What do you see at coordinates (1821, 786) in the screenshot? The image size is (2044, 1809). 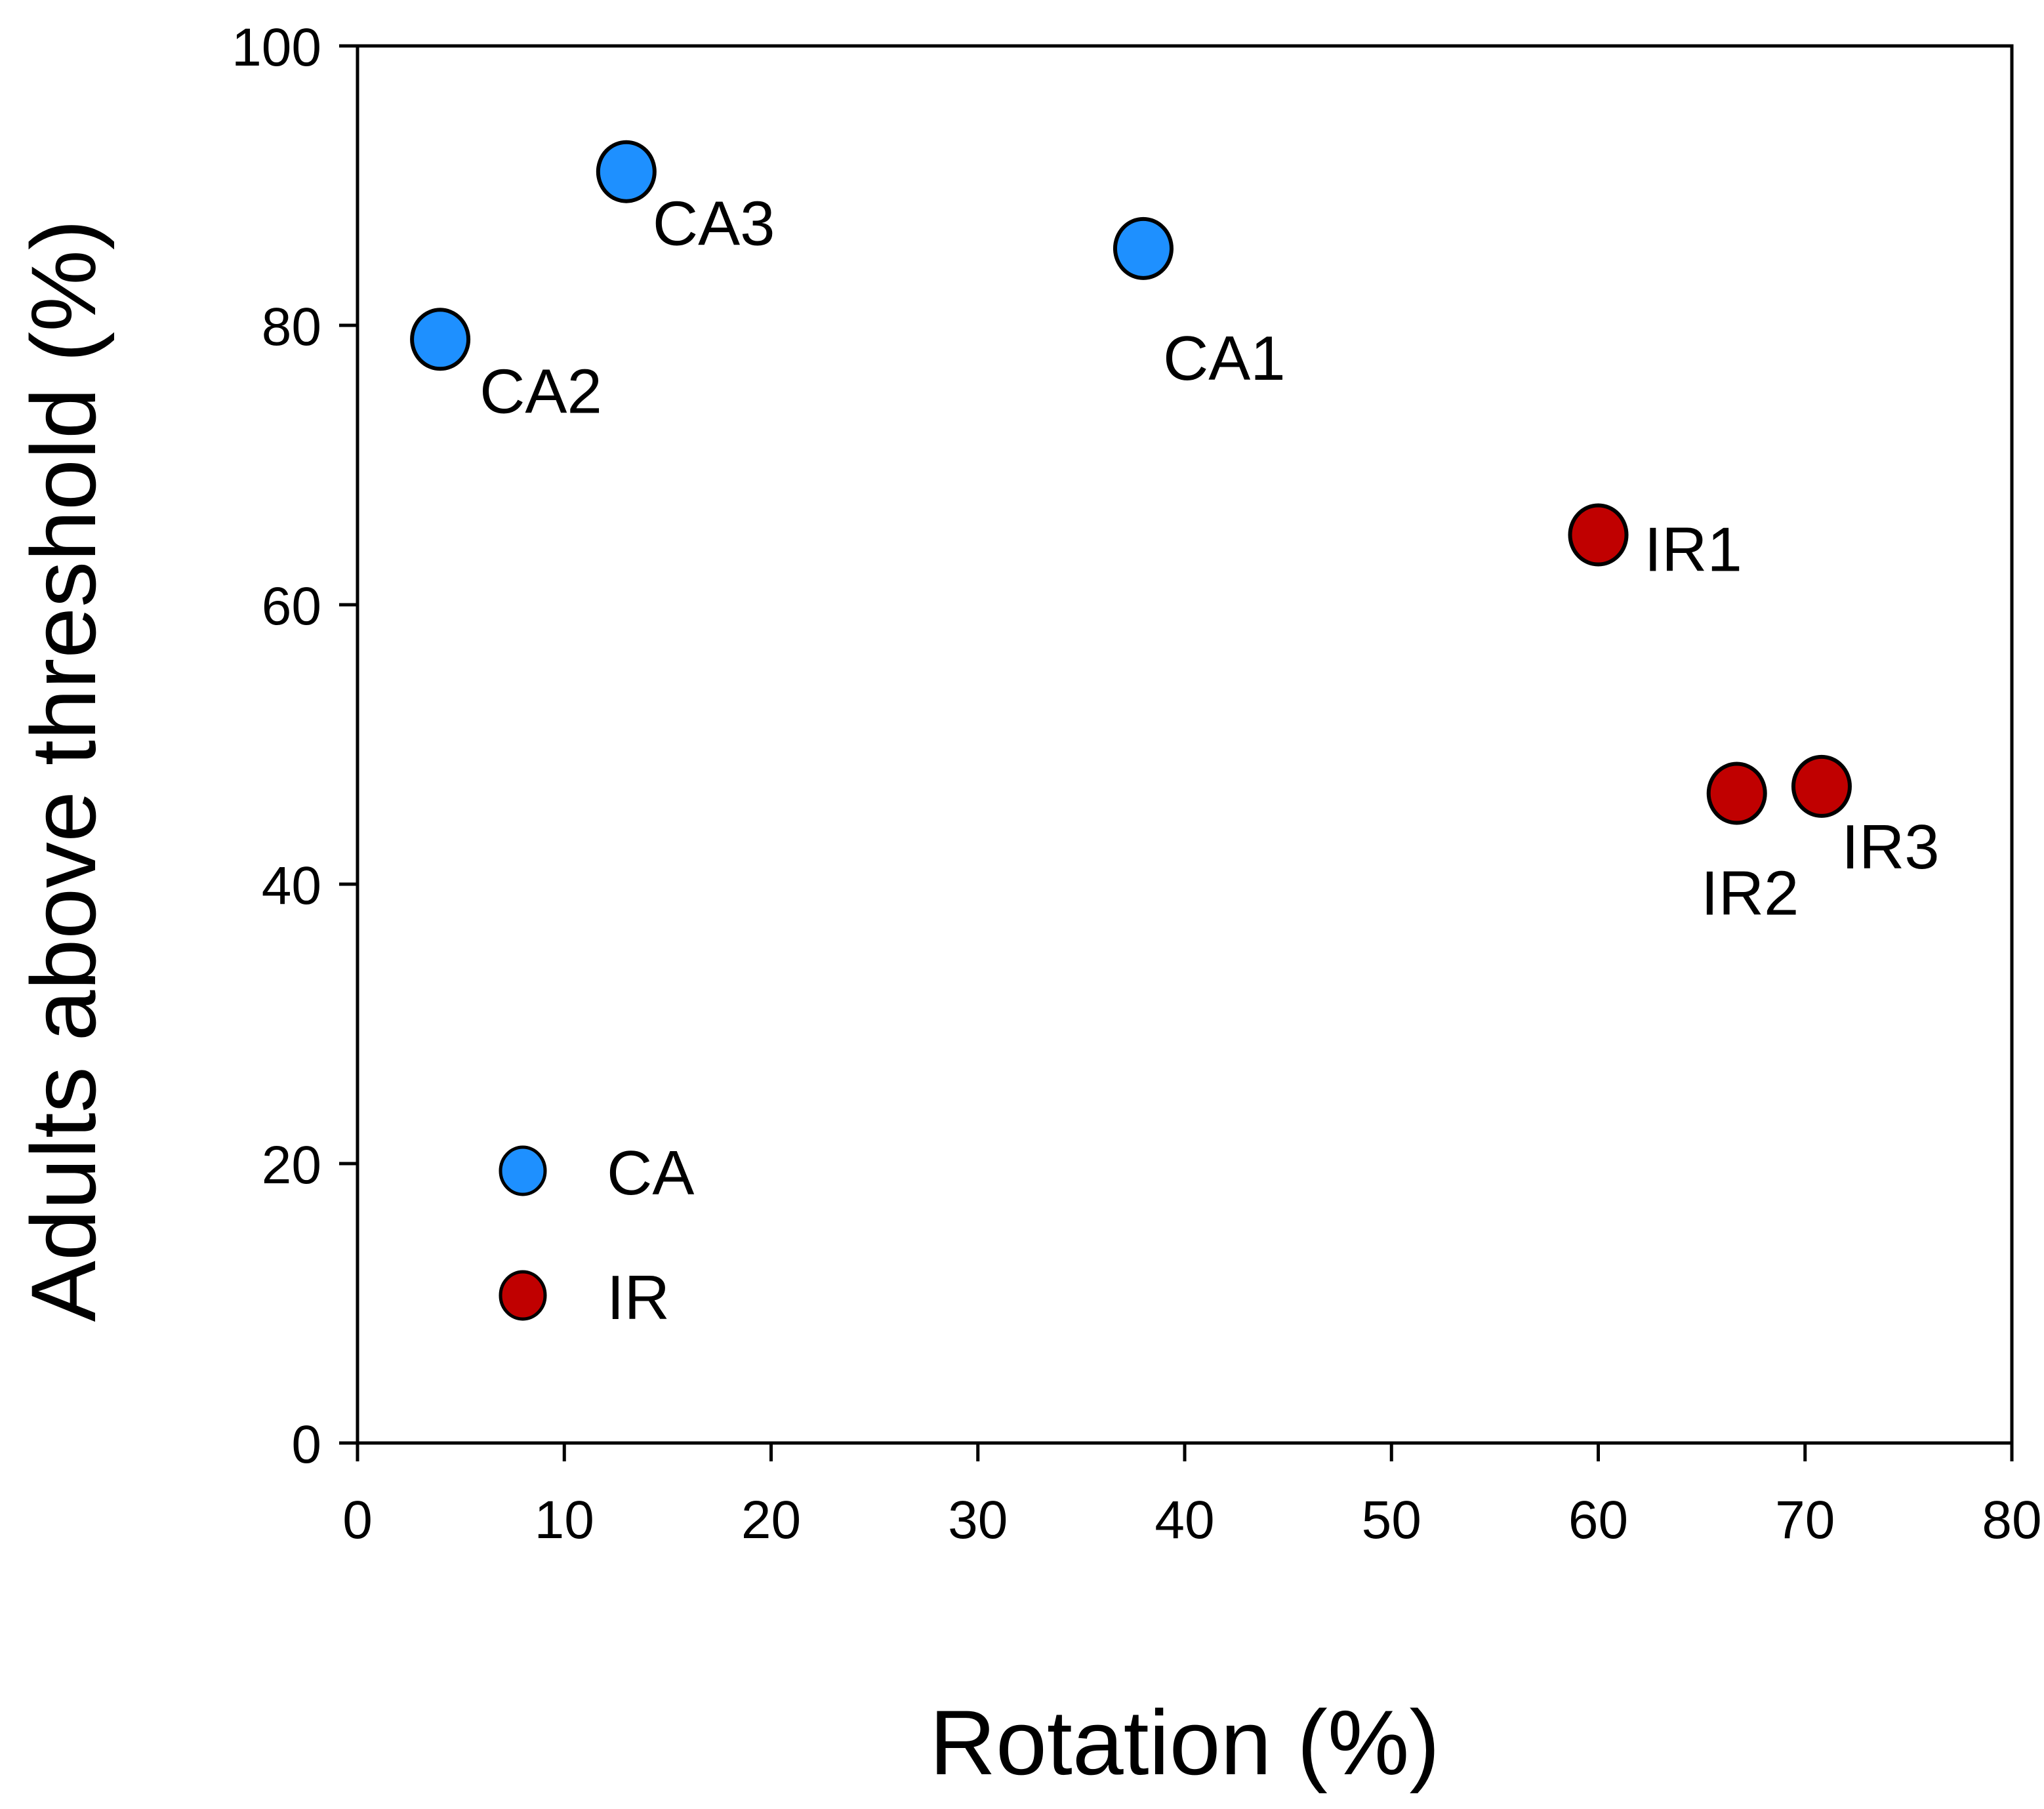 I see `point-ir3` at bounding box center [1821, 786].